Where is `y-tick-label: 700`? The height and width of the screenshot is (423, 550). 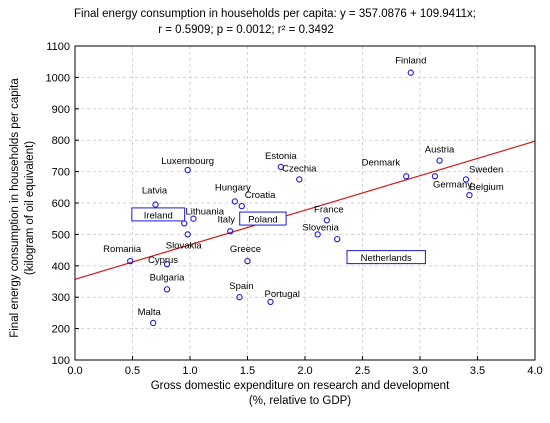
y-tick-label: 700 is located at coordinates (61, 173).